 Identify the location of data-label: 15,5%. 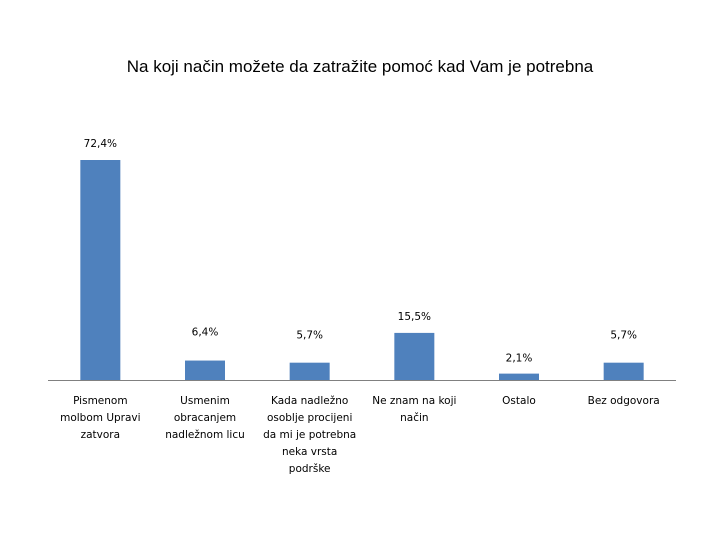
(414, 317).